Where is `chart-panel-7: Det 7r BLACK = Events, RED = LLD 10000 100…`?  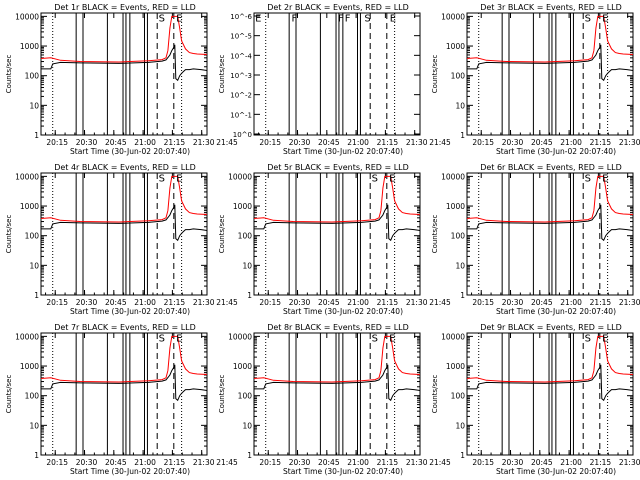 chart-panel-7: Det 7r BLACK = Events, RED = LLD 10000 100… is located at coordinates (121, 399).